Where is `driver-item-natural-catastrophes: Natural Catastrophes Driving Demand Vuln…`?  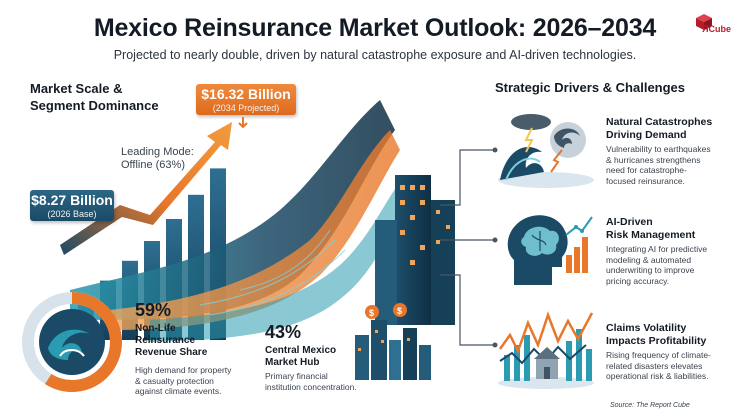 driver-item-natural-catastrophes: Natural Catastrophes Driving Demand Vuln… is located at coordinates (659, 151).